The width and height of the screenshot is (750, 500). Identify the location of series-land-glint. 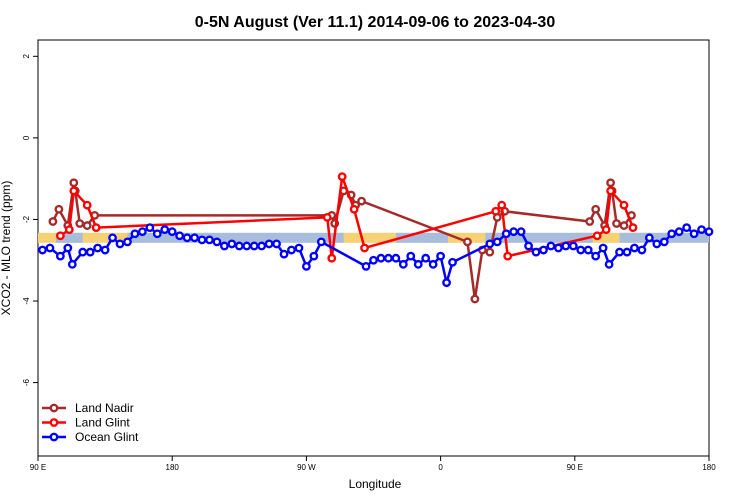
(346, 217).